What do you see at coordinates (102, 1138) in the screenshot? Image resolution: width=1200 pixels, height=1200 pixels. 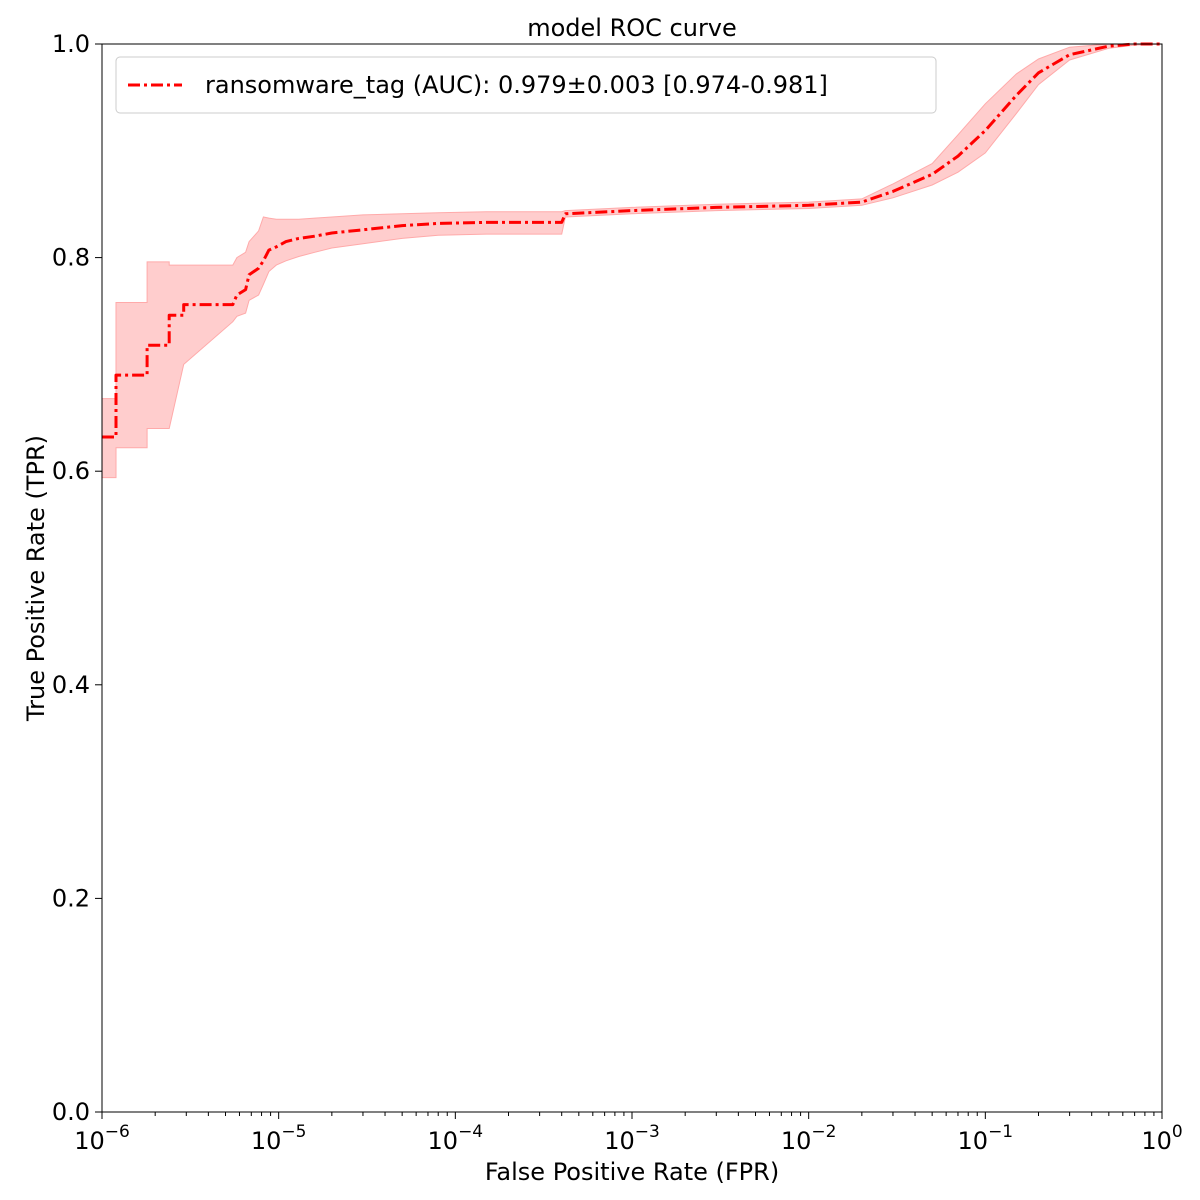 I see `x-tick-label: 10⁻⁶` at bounding box center [102, 1138].